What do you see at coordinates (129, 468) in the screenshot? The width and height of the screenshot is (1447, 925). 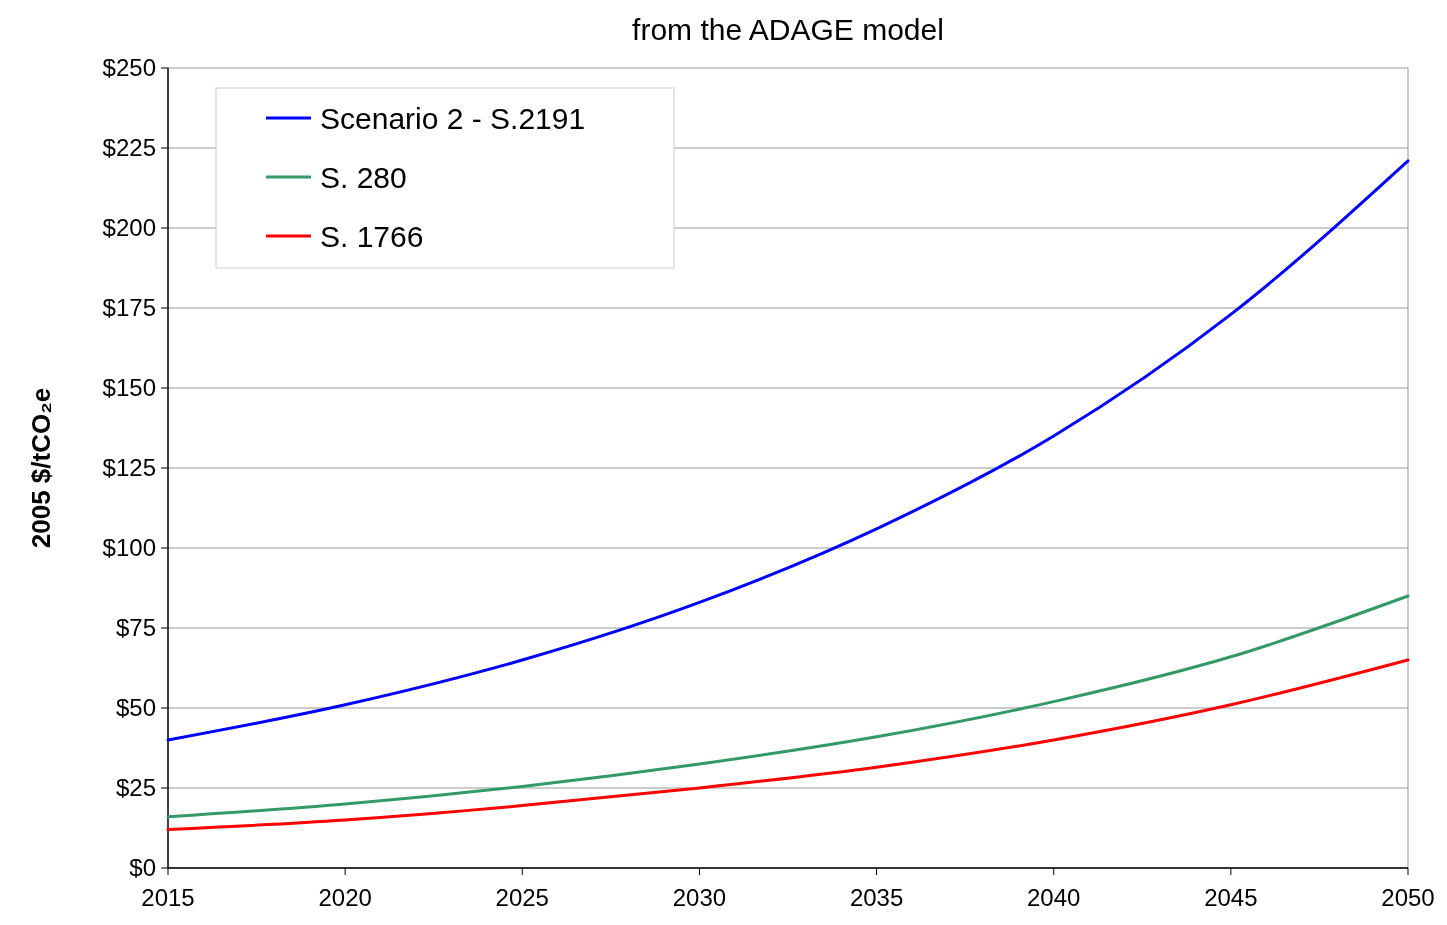 I see `y-tick-label: $125` at bounding box center [129, 468].